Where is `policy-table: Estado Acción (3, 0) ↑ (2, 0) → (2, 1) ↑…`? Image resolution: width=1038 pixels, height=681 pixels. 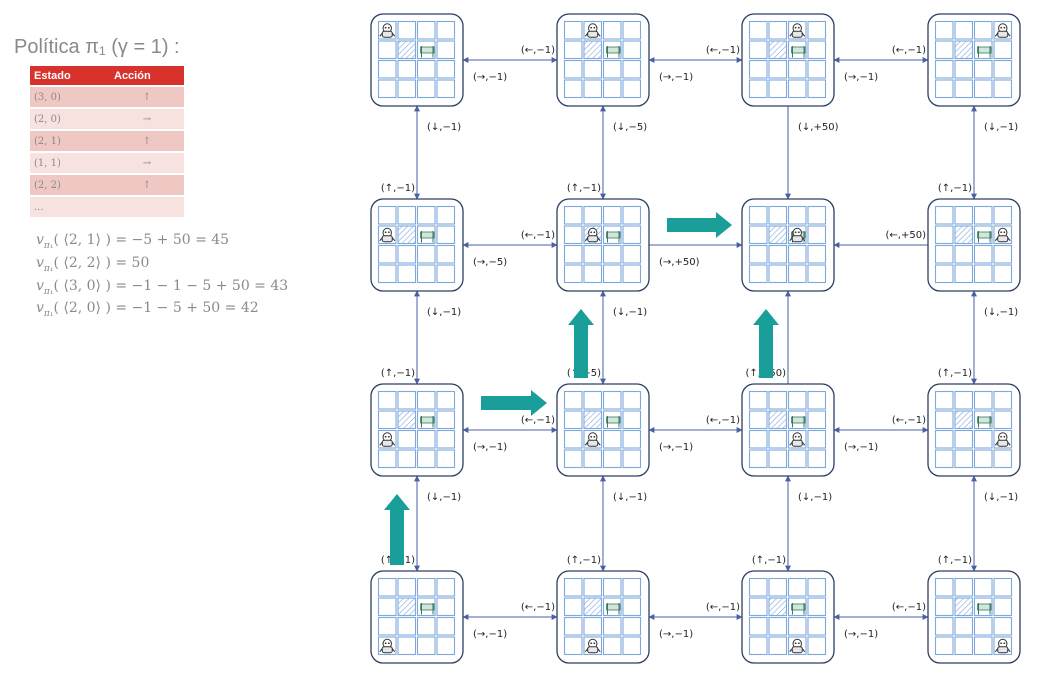 policy-table: Estado Acción (3, 0) ↑ (2, 0) → (2, 1) ↑… is located at coordinates (107, 141).